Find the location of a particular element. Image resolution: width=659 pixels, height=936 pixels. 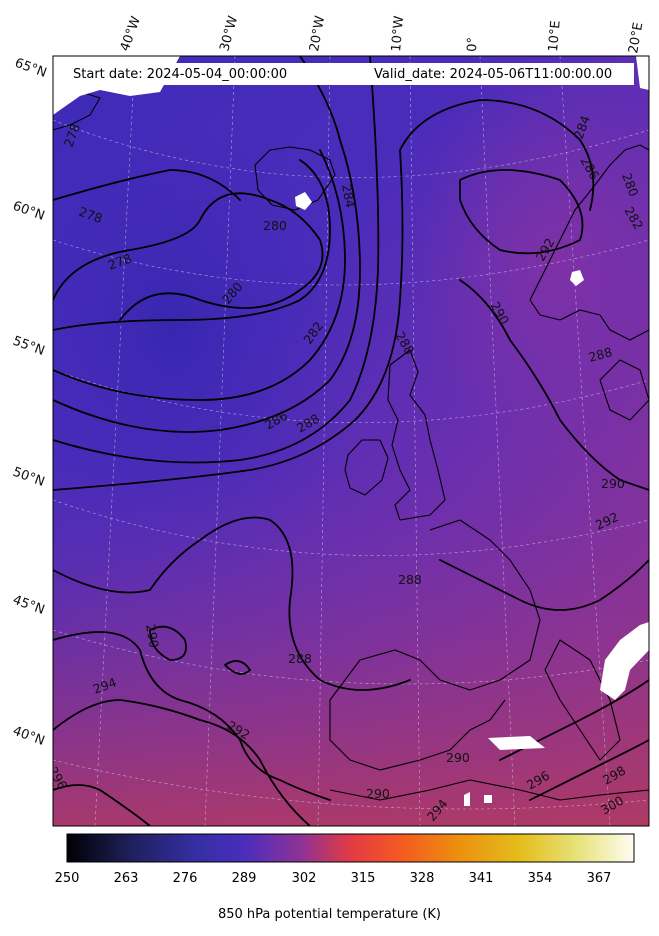

colorbar is located at coordinates (350, 848).